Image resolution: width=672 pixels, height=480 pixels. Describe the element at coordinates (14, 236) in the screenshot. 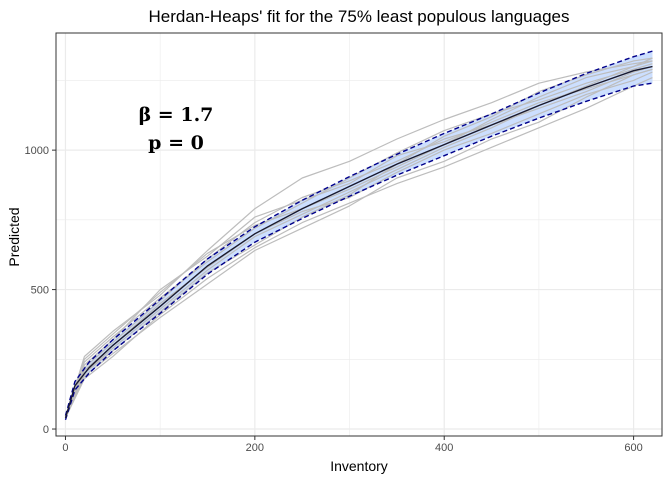

I see `y-axis-title: Predicted` at that location.